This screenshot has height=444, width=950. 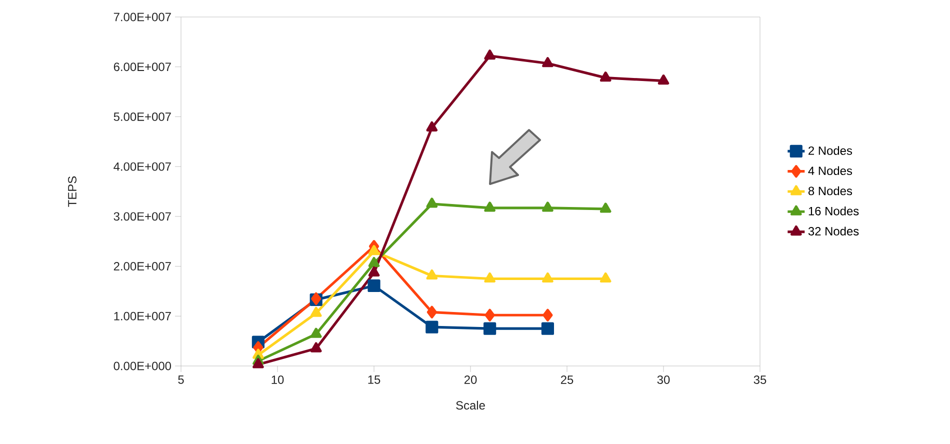 I want to click on x-tick-label: 25, so click(x=567, y=380).